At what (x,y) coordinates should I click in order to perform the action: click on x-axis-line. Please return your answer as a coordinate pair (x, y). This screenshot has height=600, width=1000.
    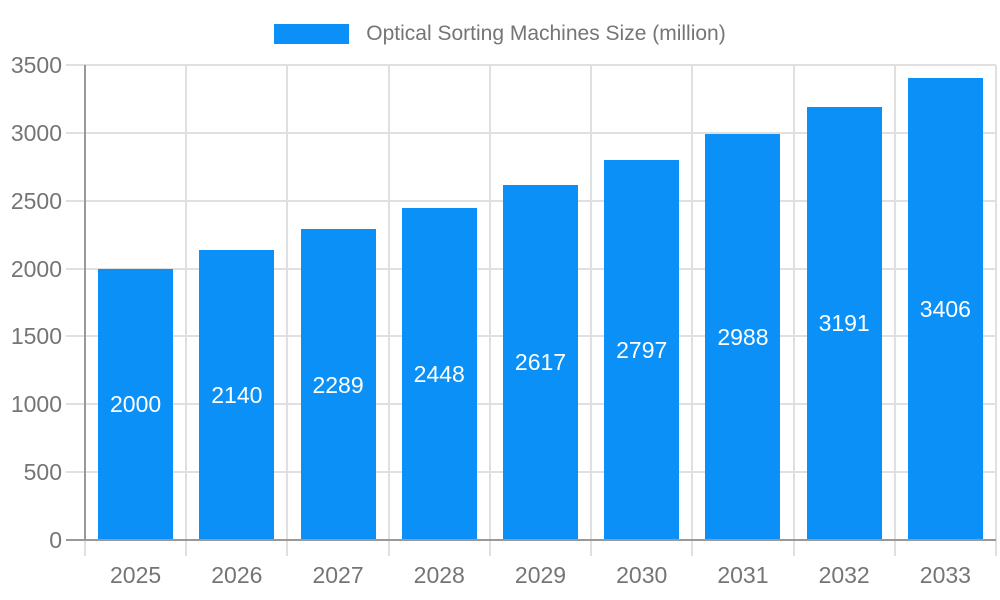
    Looking at the image, I should click on (531, 540).